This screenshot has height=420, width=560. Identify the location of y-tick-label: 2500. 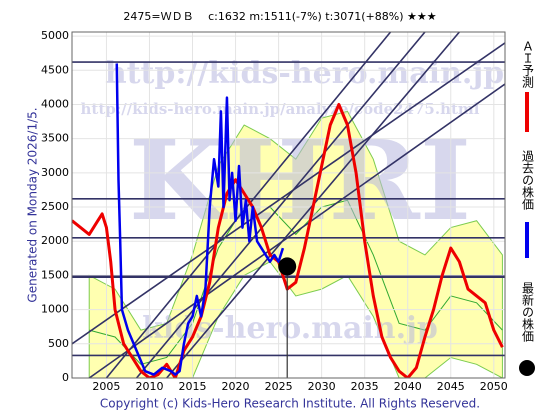
(55, 206).